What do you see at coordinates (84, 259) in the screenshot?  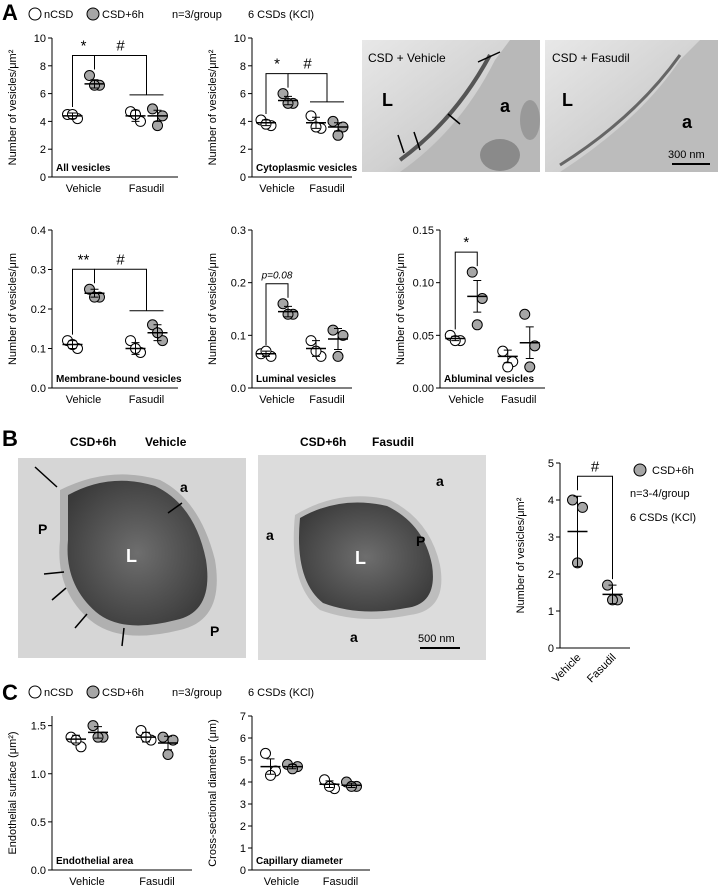 I see `significance-label: **` at bounding box center [84, 259].